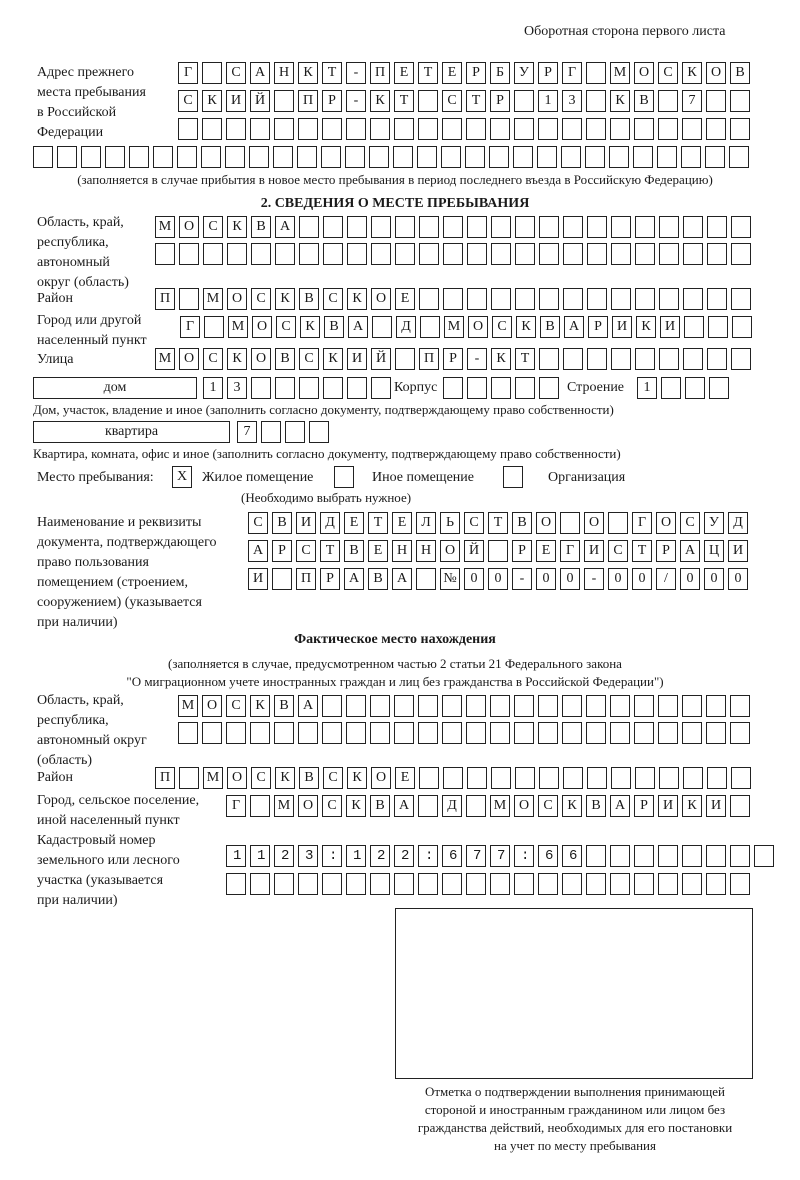 The height and width of the screenshot is (1180, 800). What do you see at coordinates (190, 327) in the screenshot?
I see `char-box: Г` at bounding box center [190, 327].